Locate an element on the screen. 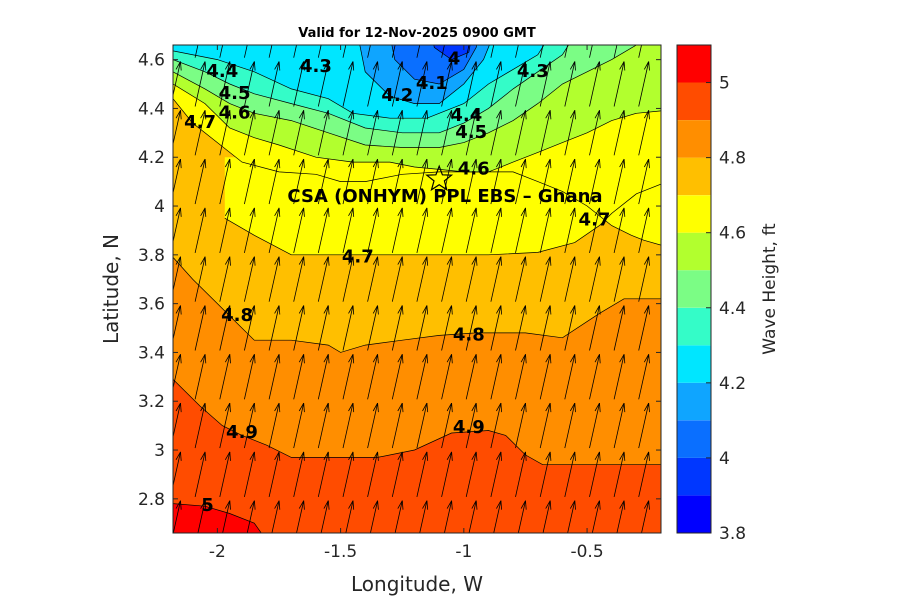 The image size is (900, 600). contour-label: 4.8 is located at coordinates (469, 334).